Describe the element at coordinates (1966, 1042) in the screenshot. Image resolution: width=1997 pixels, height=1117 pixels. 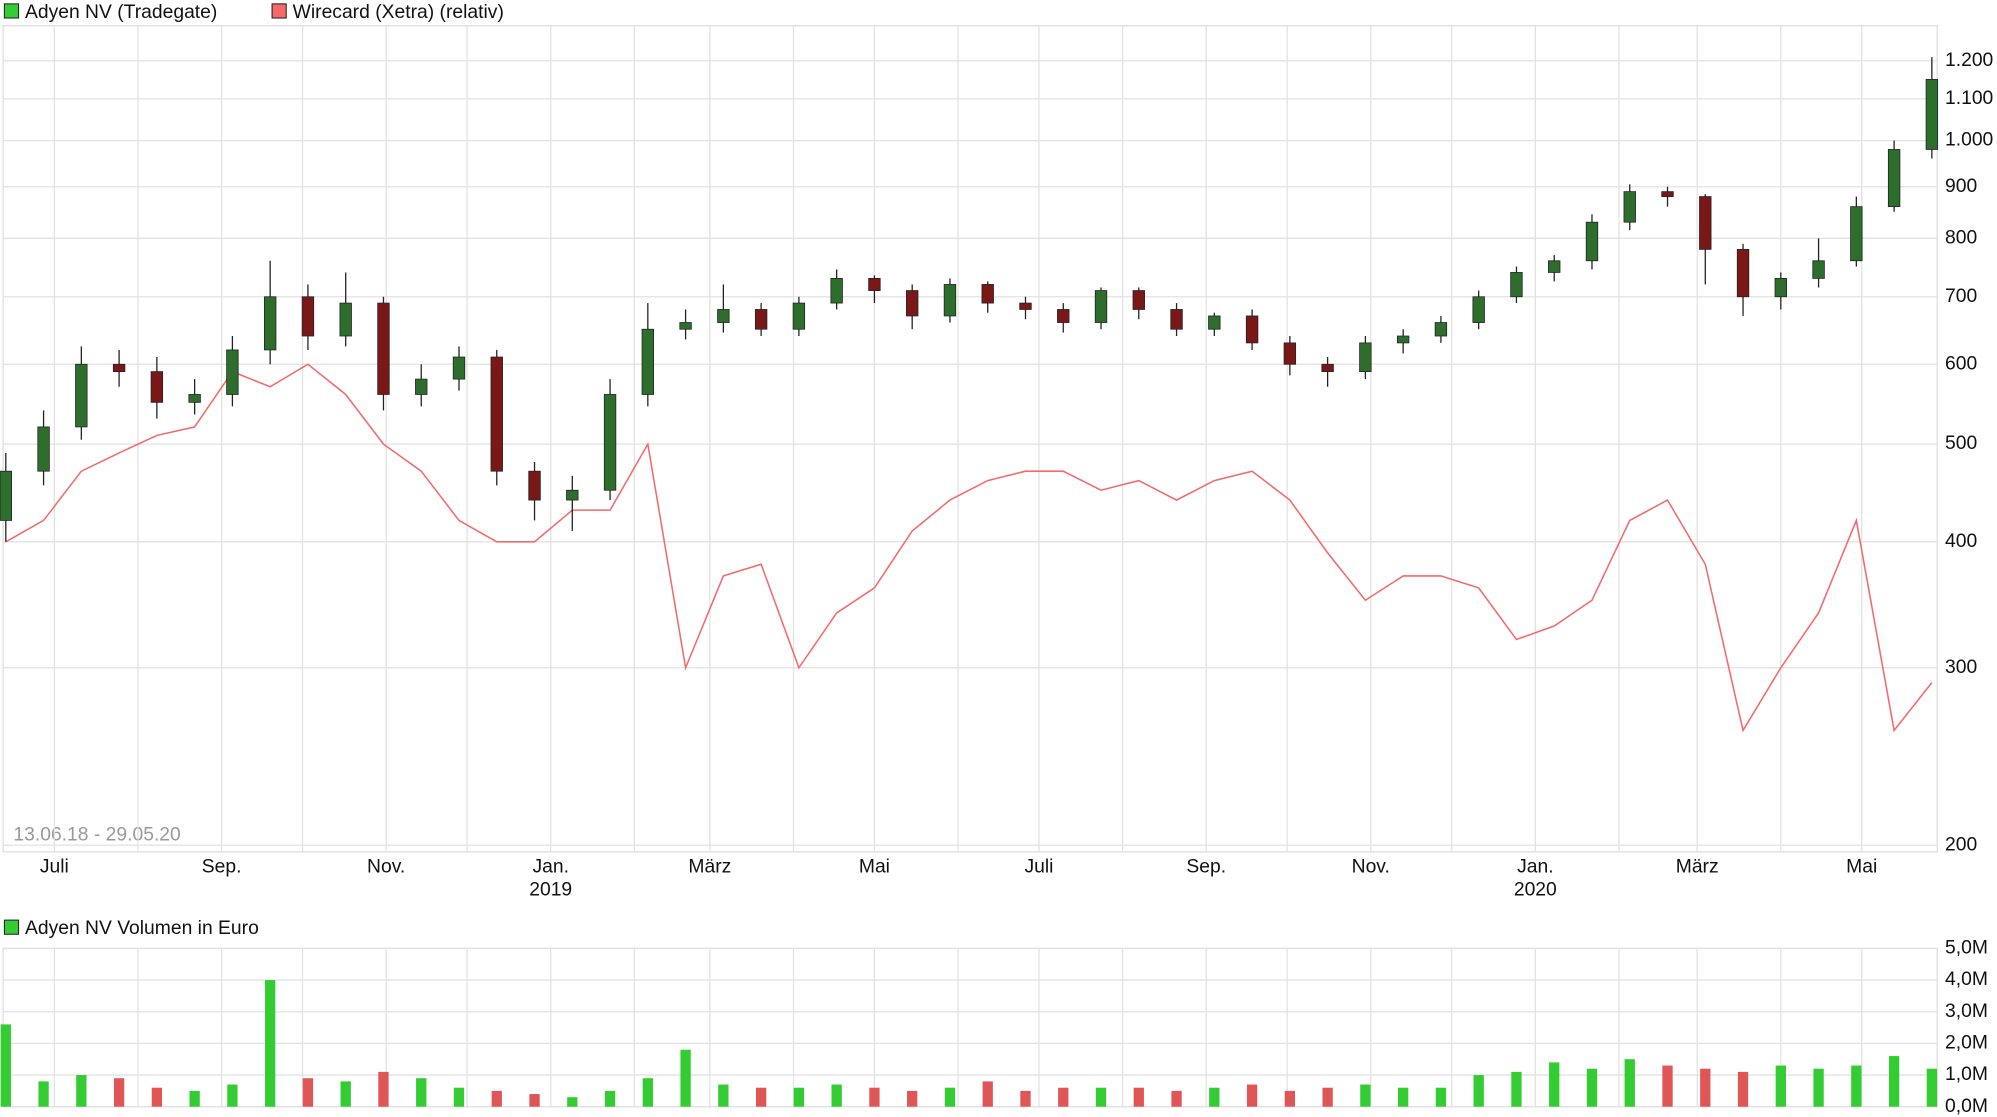
I see `y-tick-label: 2,0M` at that location.